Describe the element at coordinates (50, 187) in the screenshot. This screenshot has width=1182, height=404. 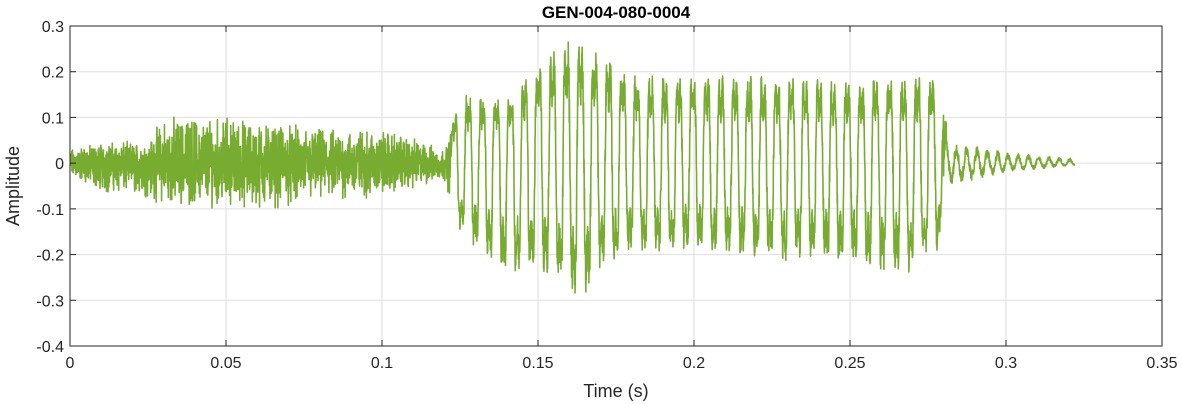
I see `y-tick-labels: -0.4 -0.3 -0.2 -0.1 0 0.1 0.2 0.3` at that location.